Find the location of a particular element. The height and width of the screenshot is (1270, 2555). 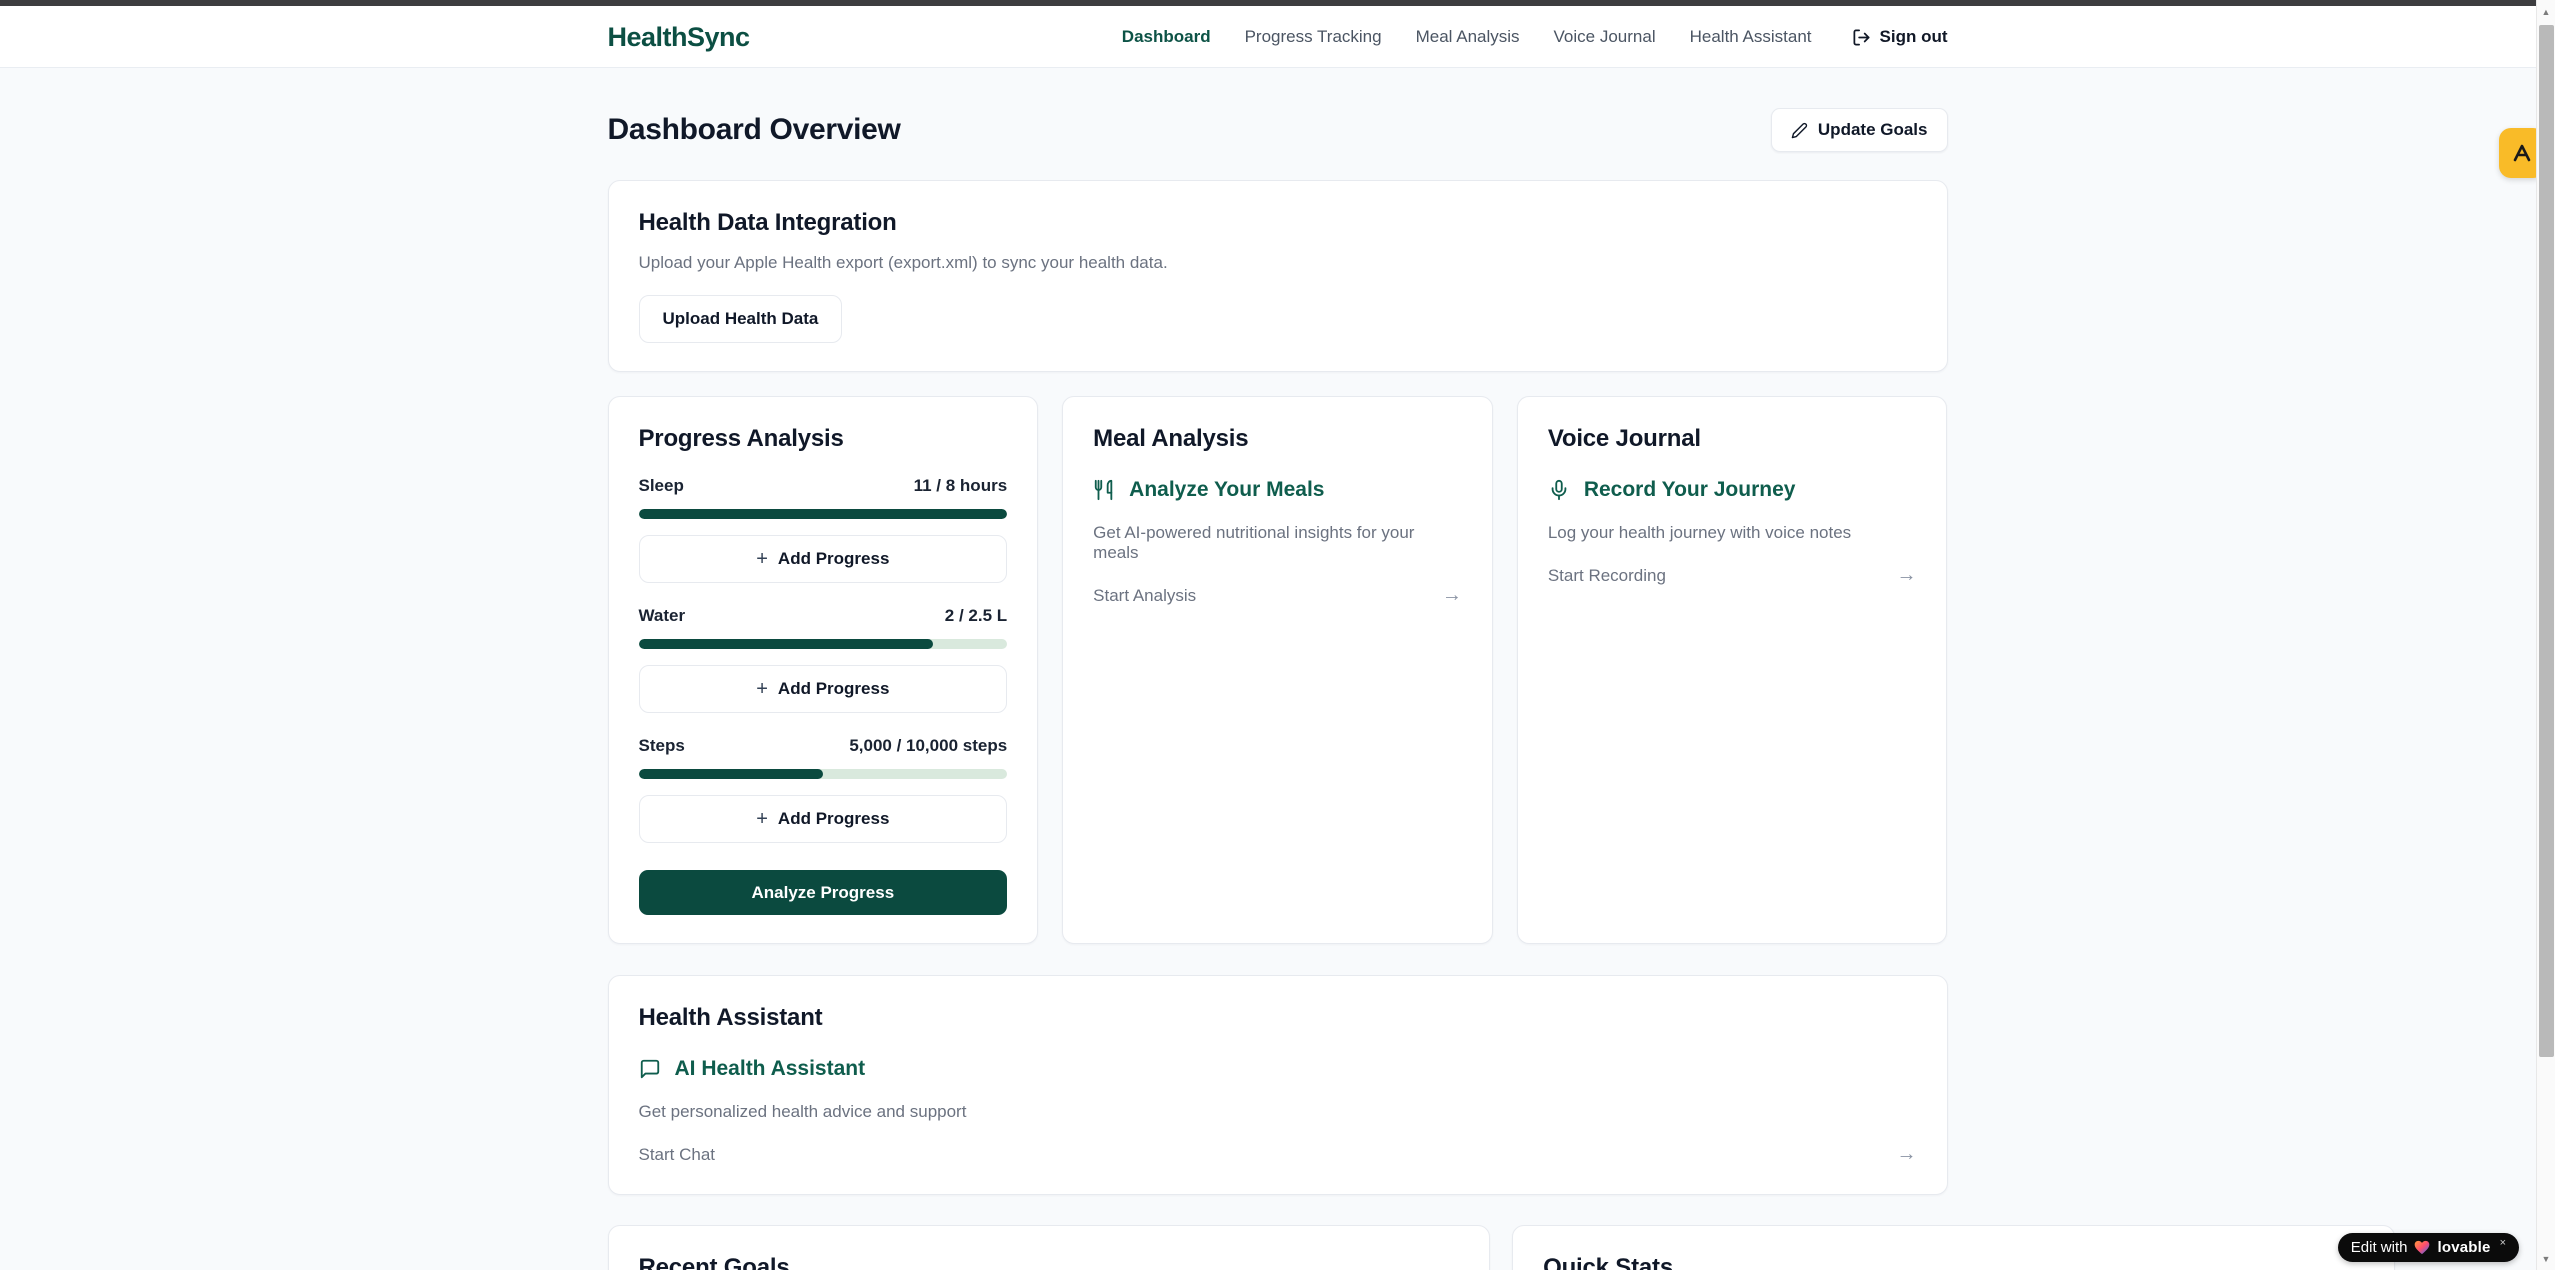

scrollbar-down-arrow: ▼ is located at coordinates (2546, 1259).